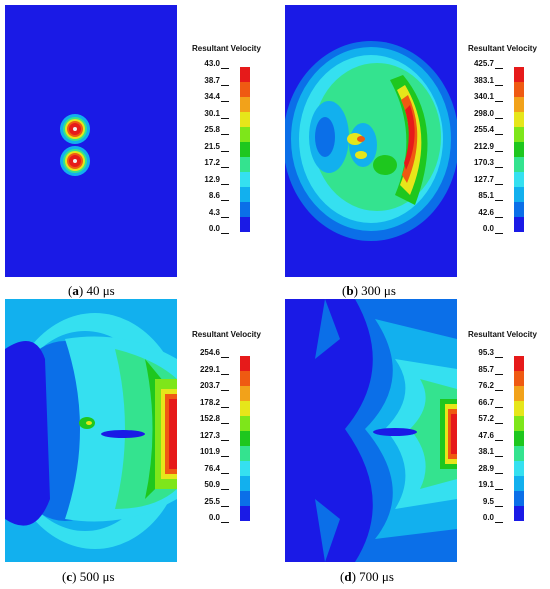  I want to click on color-bar-c, so click(245, 438).